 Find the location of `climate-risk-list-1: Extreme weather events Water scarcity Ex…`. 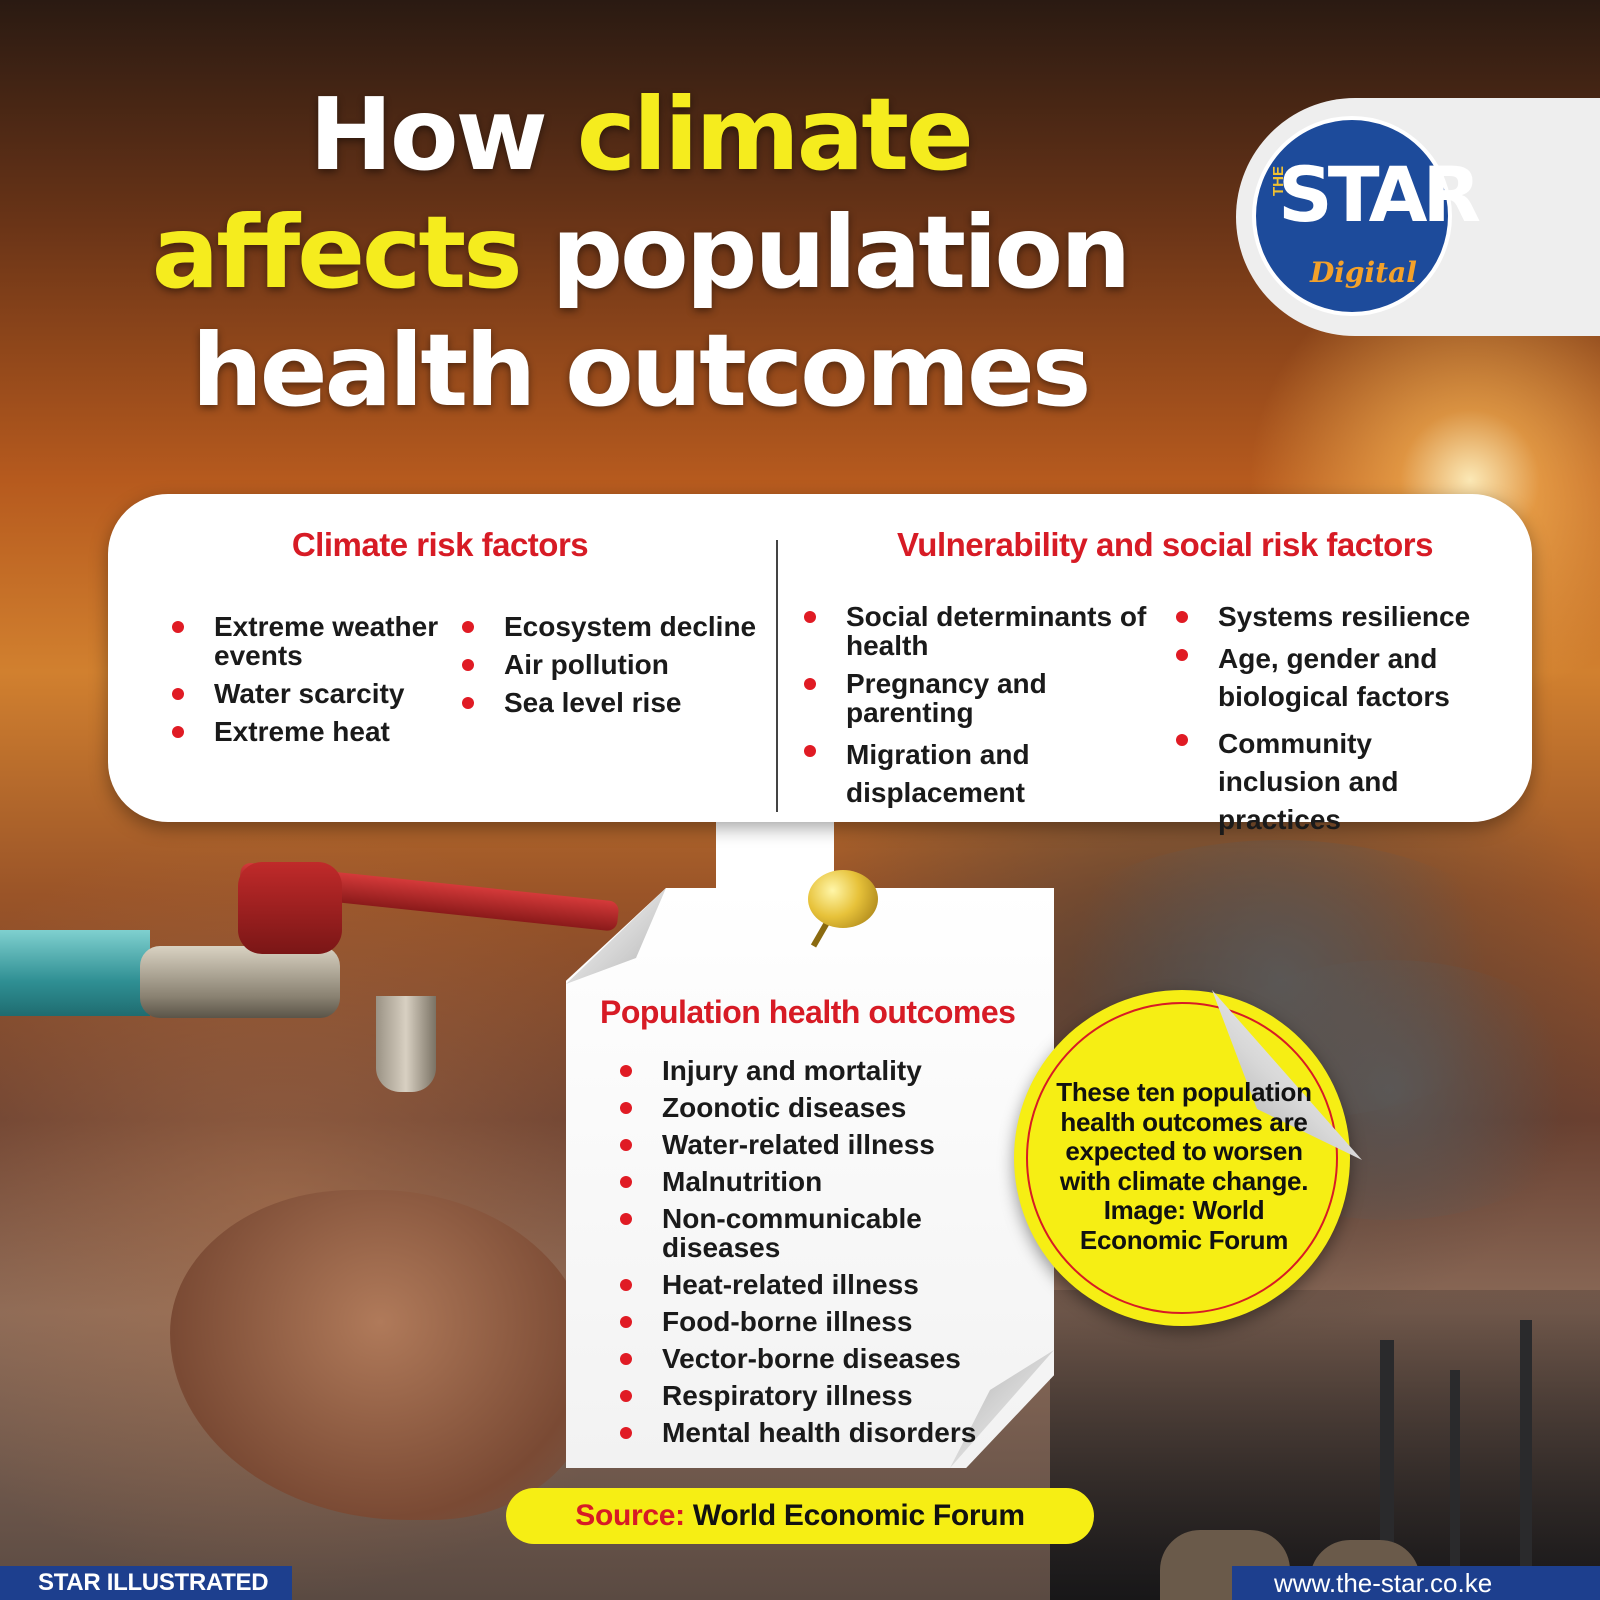

climate-risk-list-1: Extreme weather events Water scarcity Ex… is located at coordinates (307, 683).